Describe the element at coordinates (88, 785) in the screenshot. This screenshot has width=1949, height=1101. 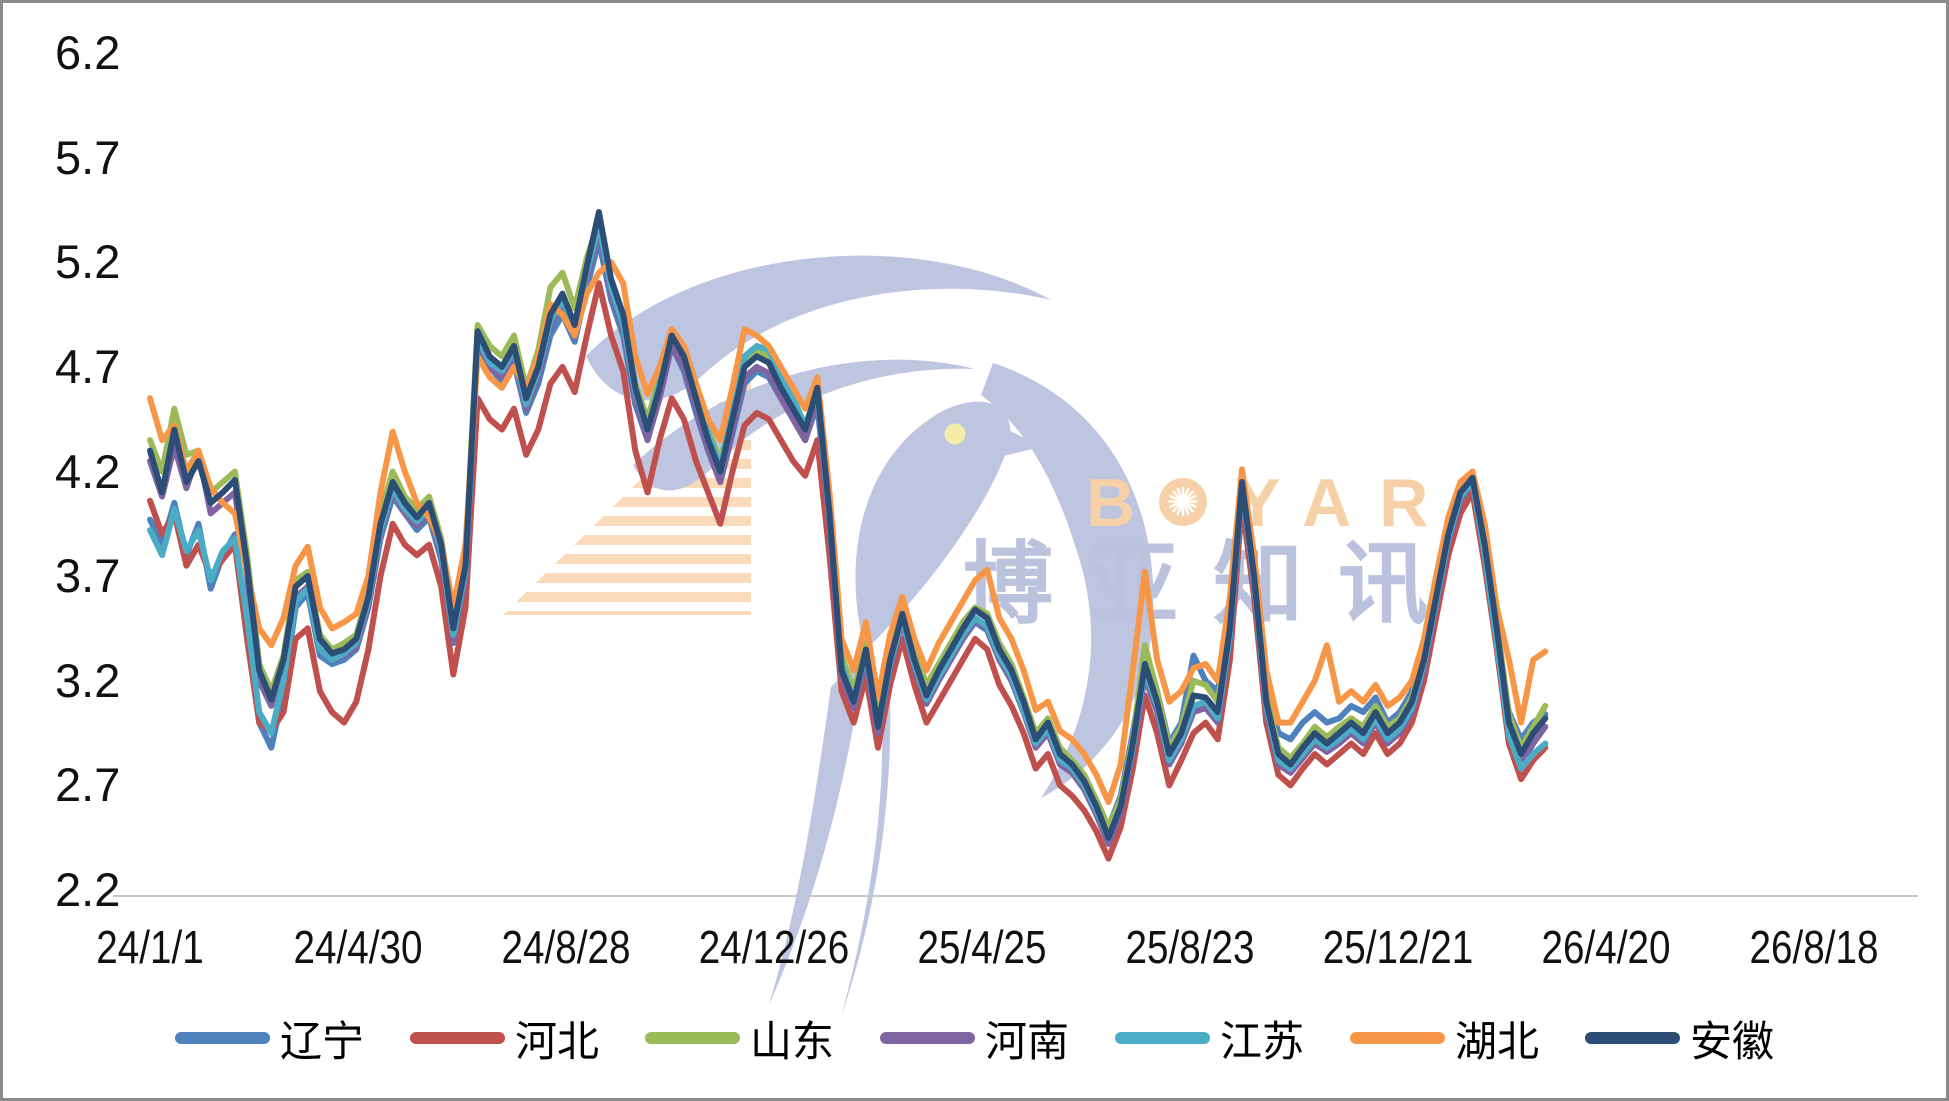
I see `y-tick-label: 2.7` at that location.